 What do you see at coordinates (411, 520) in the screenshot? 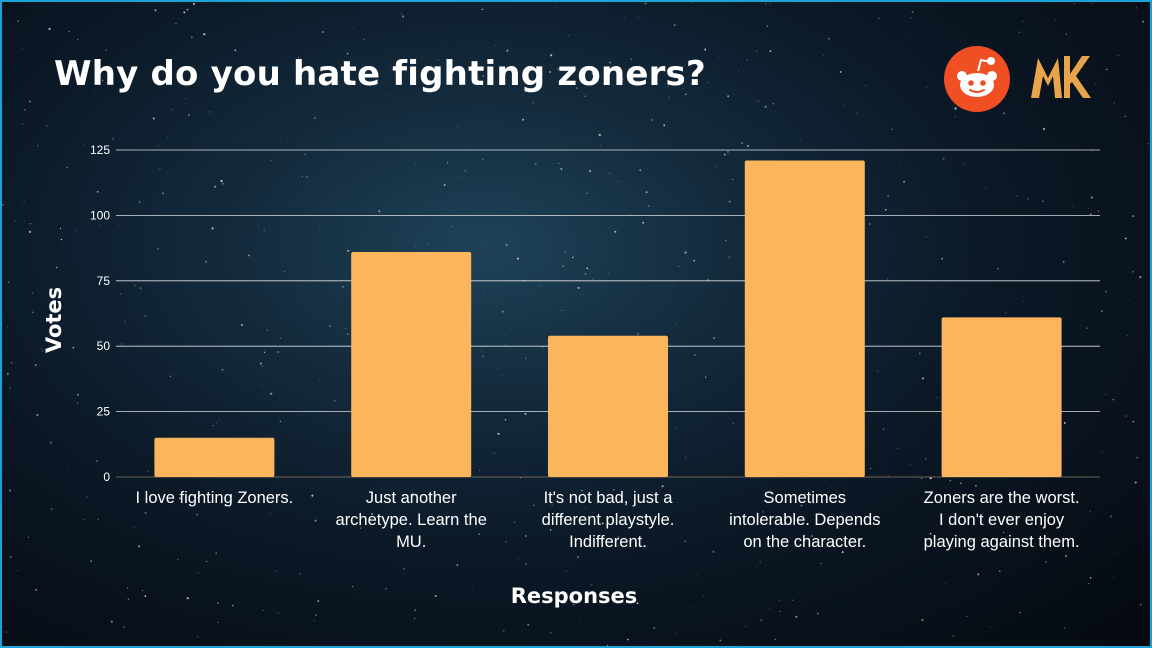
I see `x-category-label: Just another archetype. Learn the MU.` at bounding box center [411, 520].